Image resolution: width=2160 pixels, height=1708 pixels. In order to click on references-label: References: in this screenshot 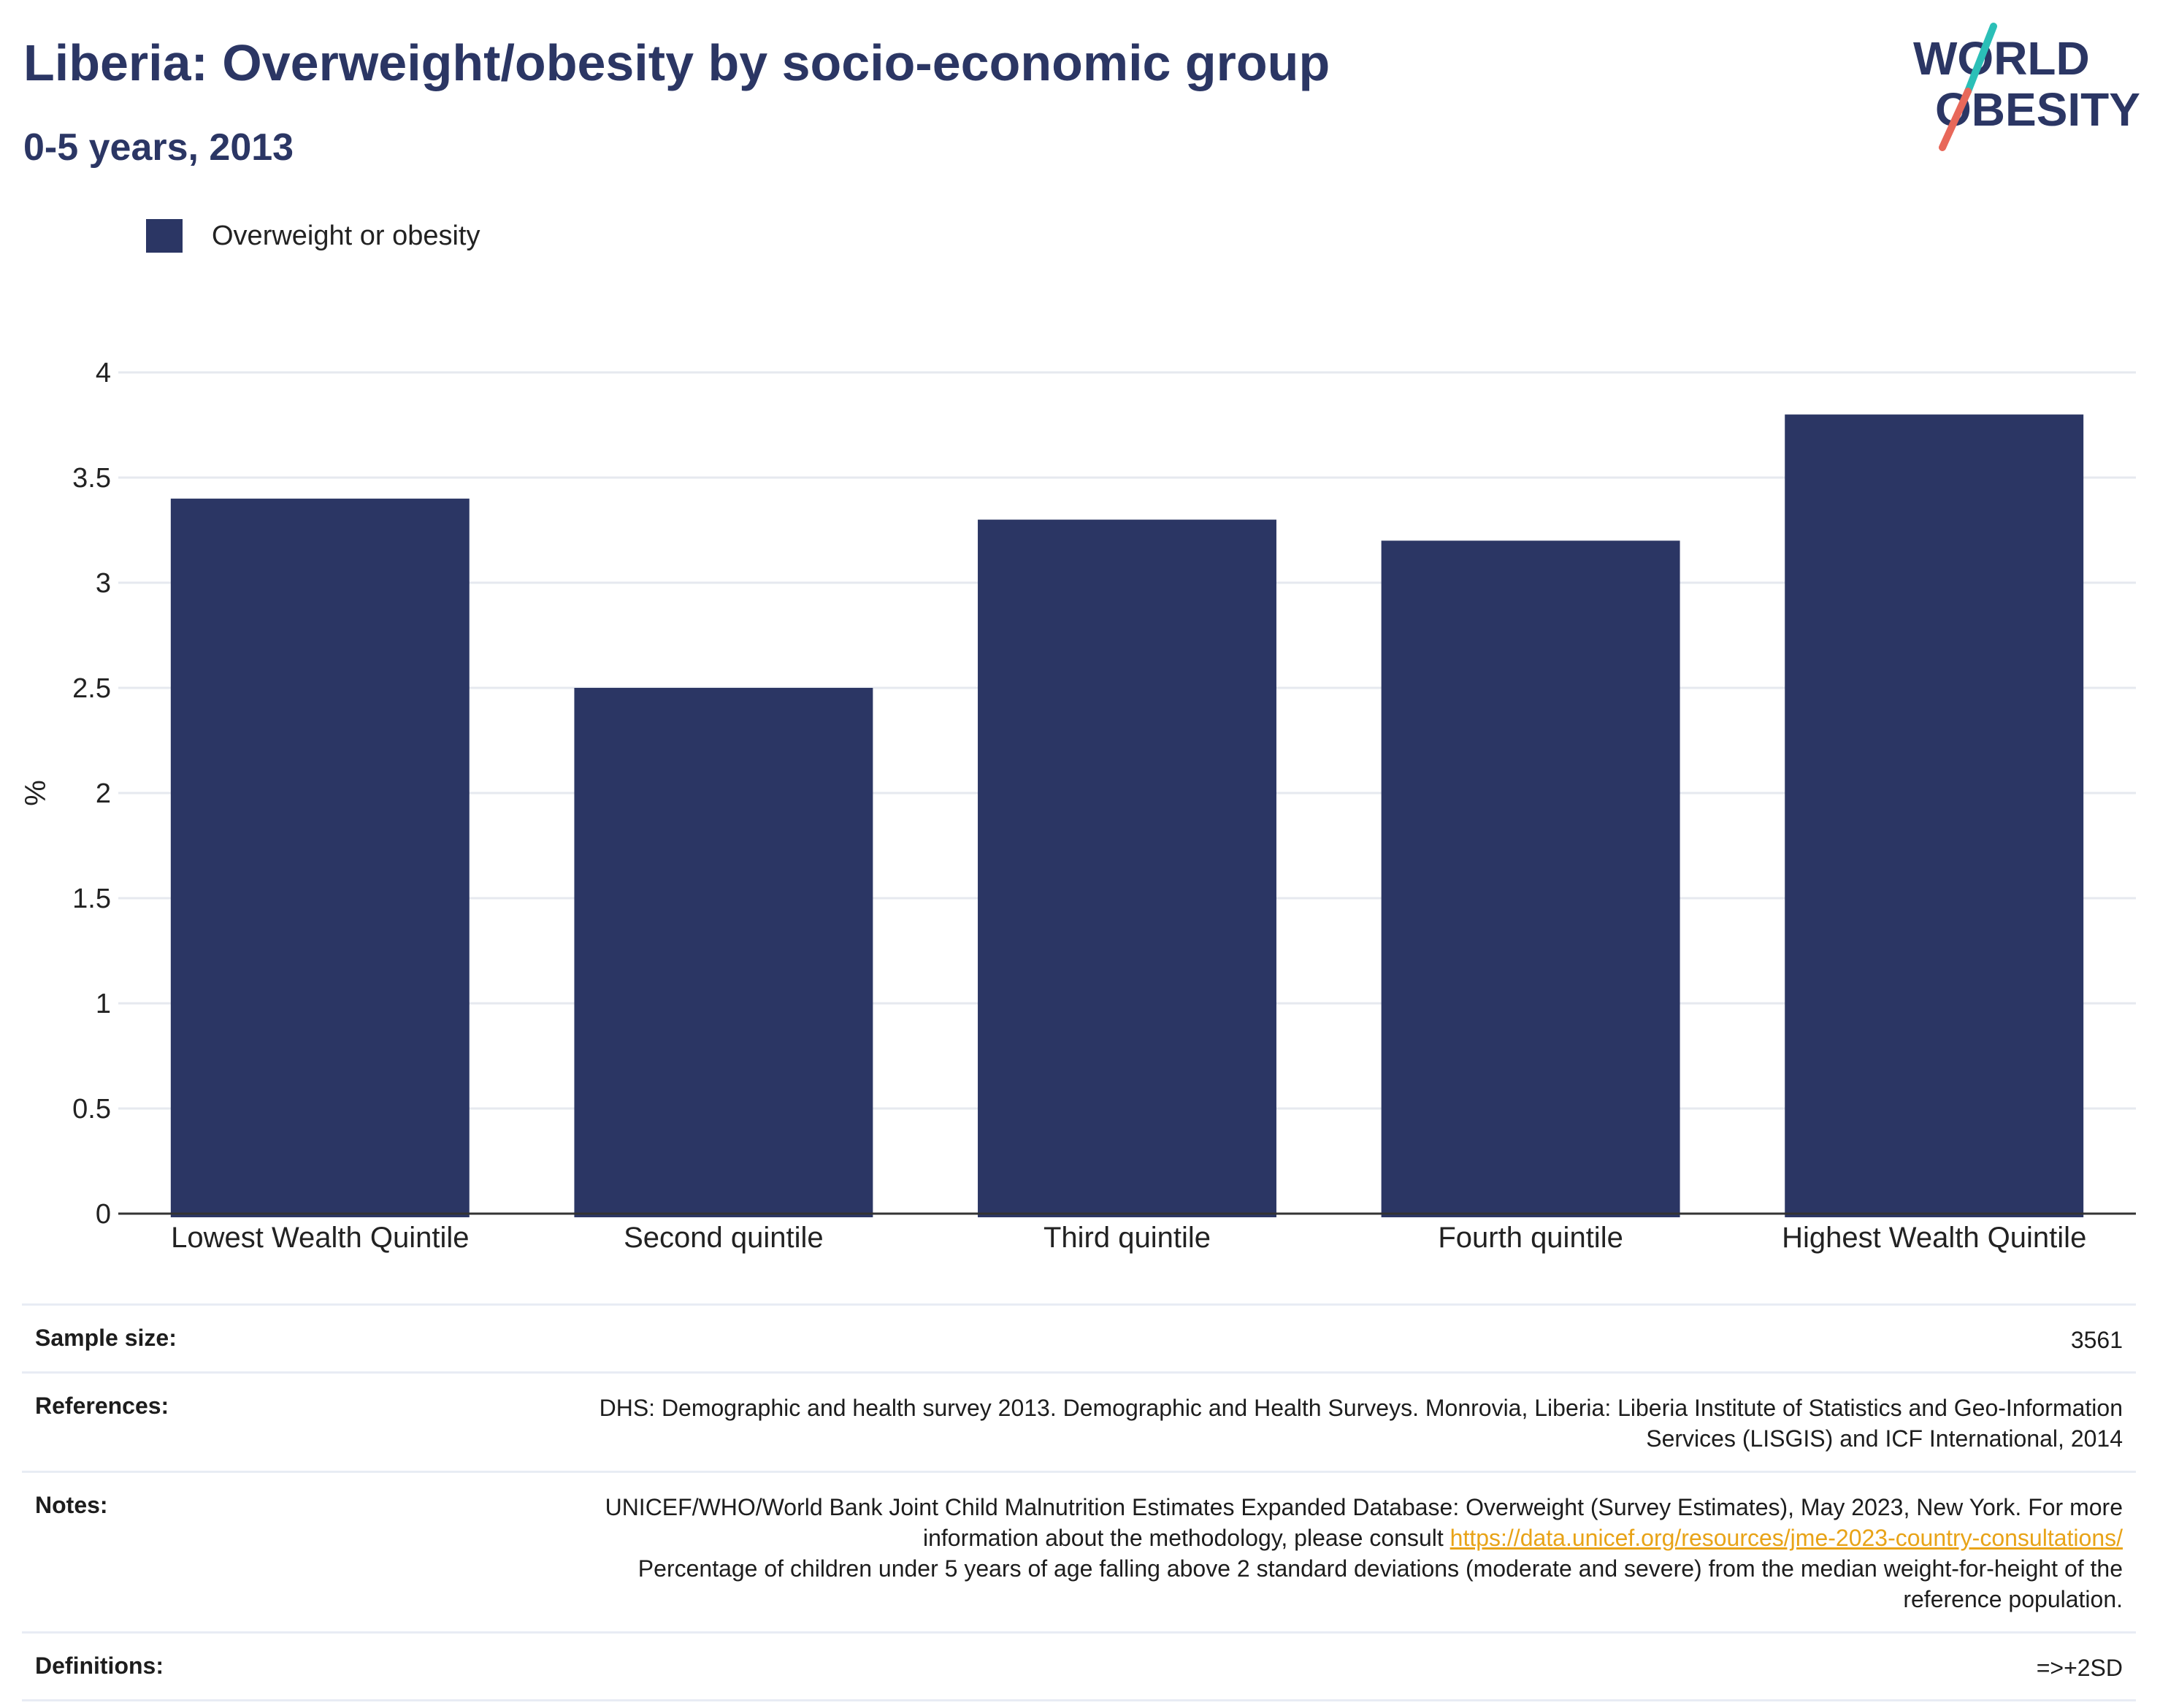, I will do `click(284, 1421)`.